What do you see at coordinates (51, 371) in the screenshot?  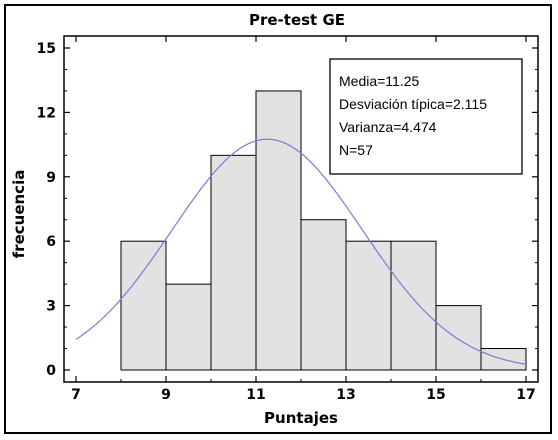 I see `y-tick-label: 0` at bounding box center [51, 371].